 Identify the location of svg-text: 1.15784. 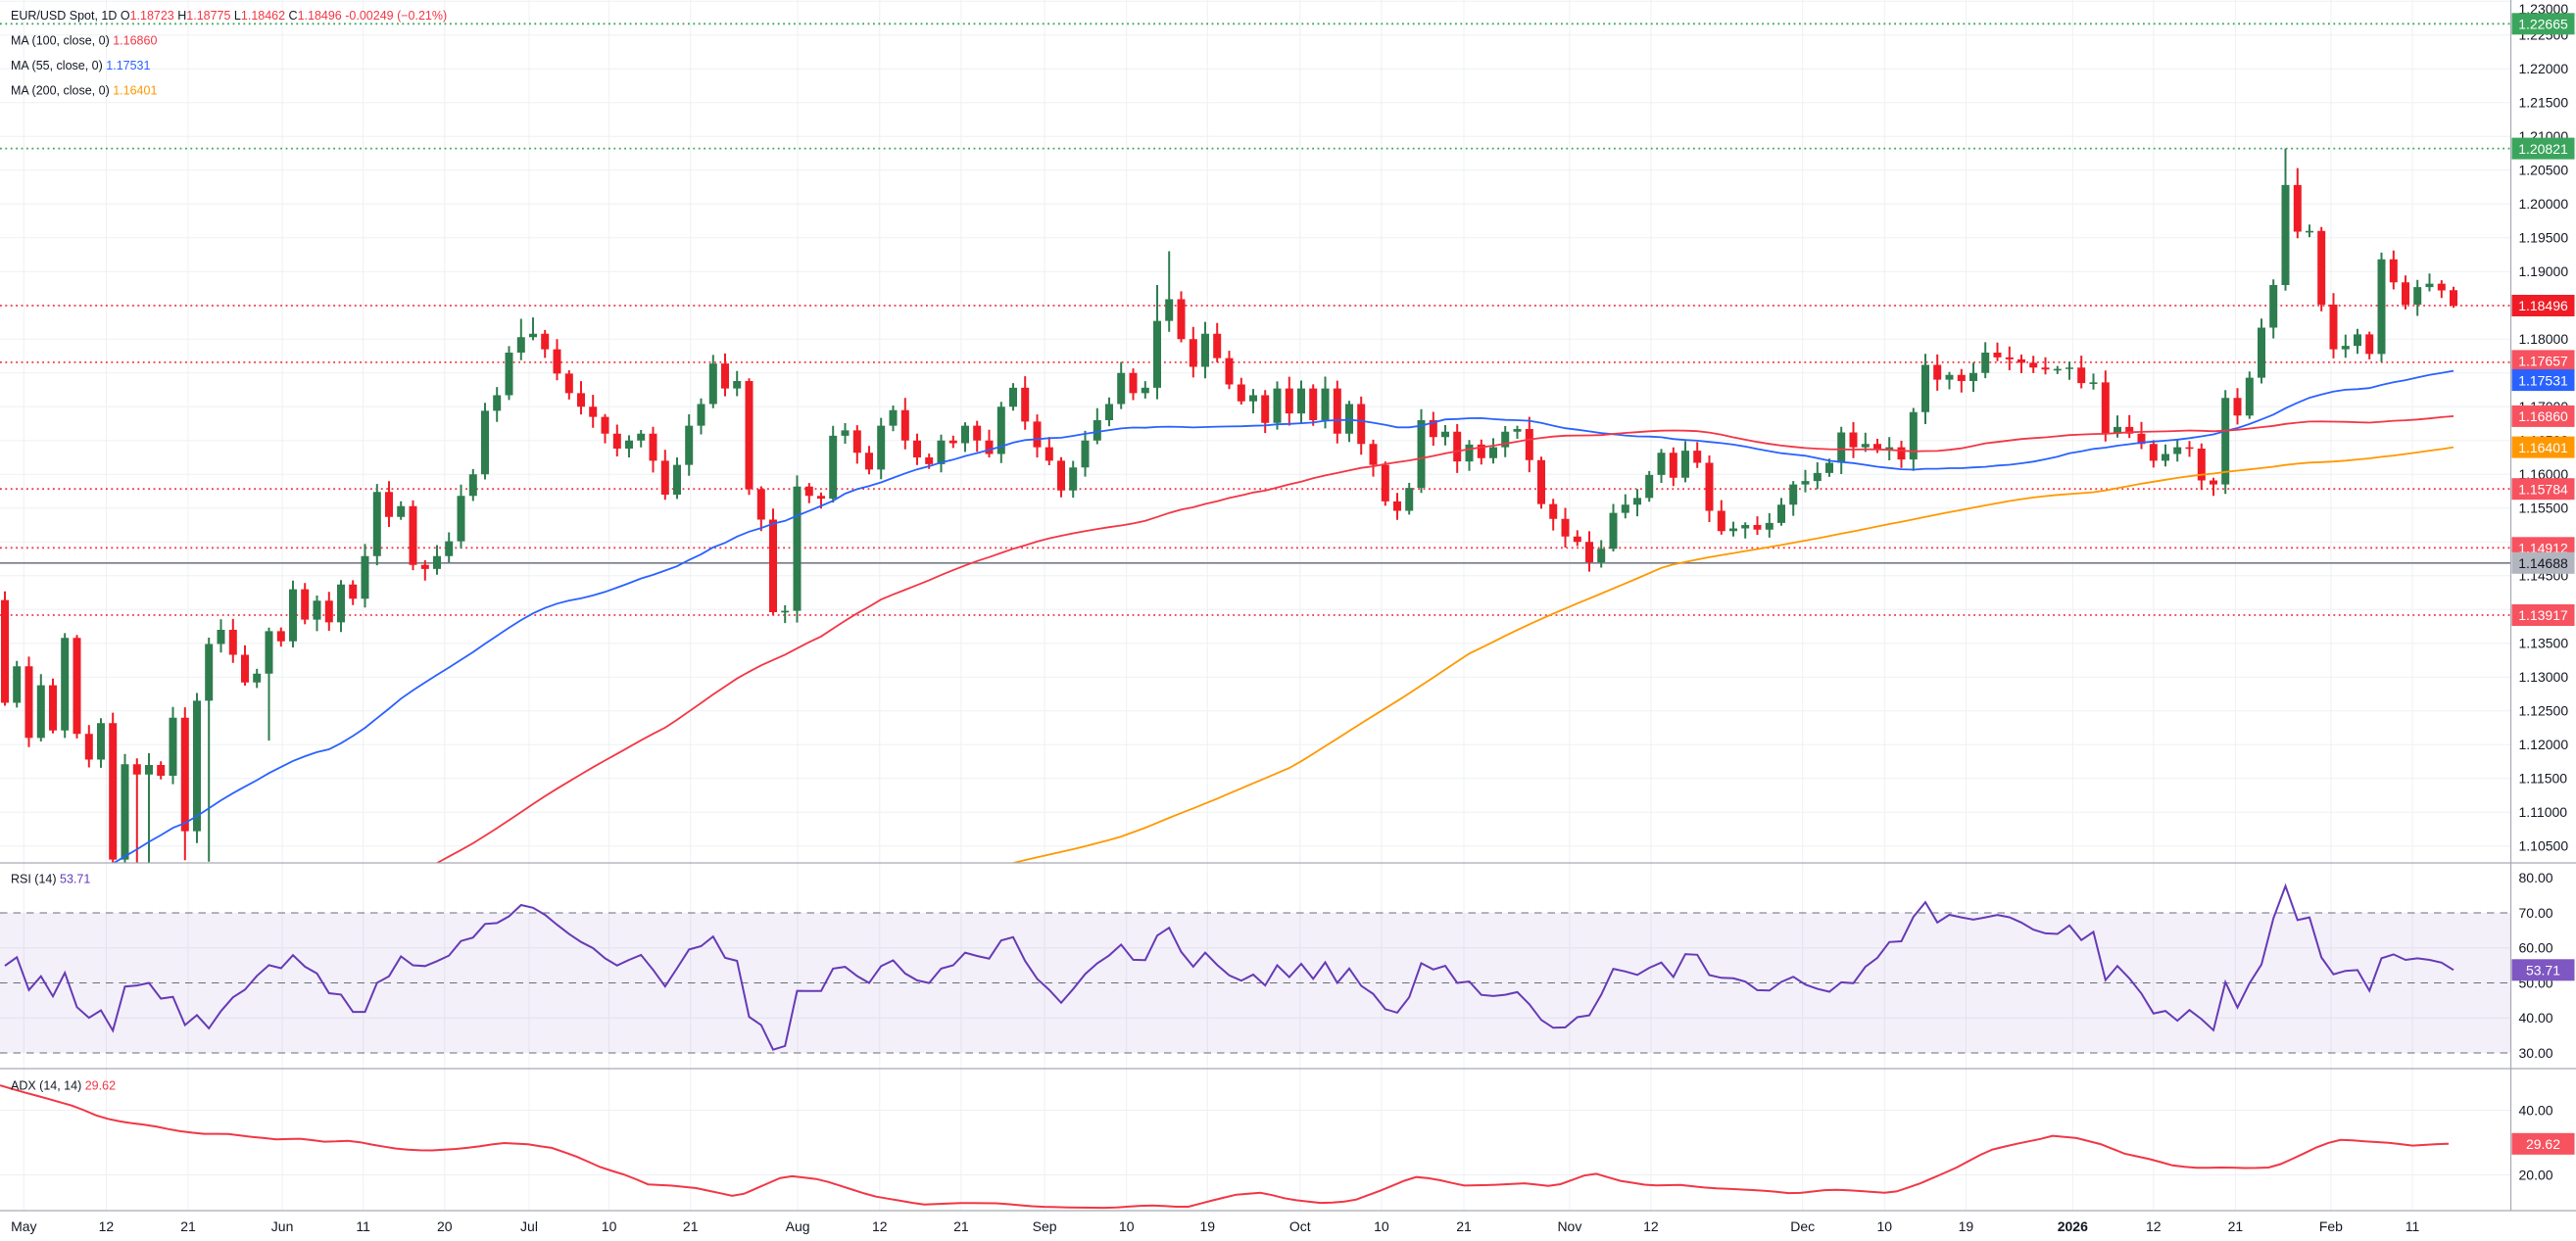
(2543, 489).